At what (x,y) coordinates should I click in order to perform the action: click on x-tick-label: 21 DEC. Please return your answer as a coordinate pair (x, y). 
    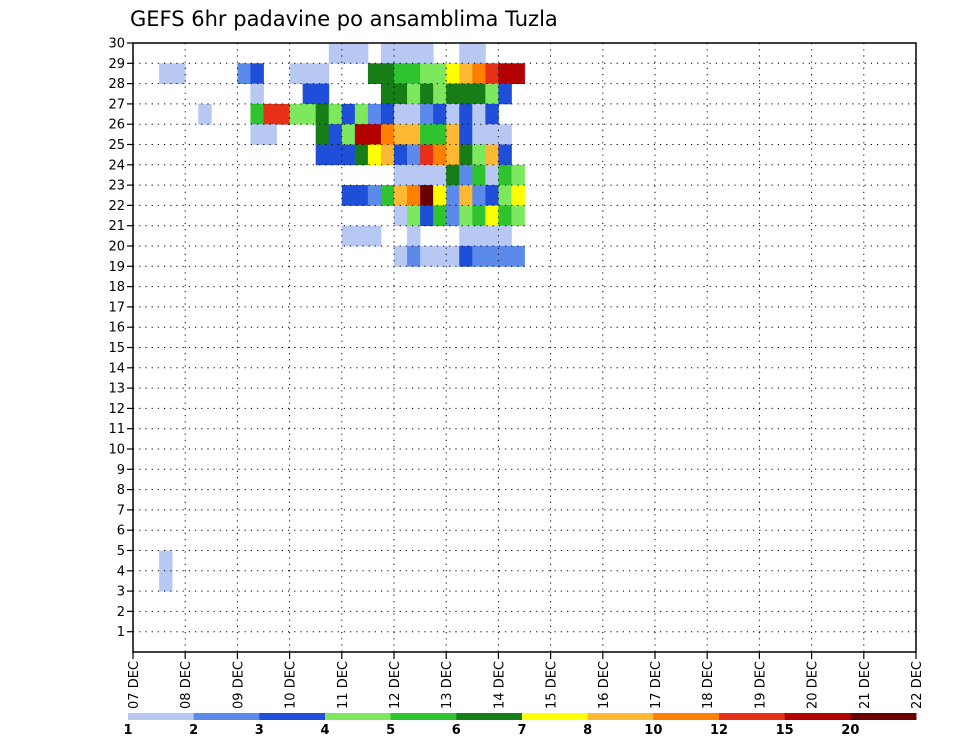
    Looking at the image, I should click on (865, 685).